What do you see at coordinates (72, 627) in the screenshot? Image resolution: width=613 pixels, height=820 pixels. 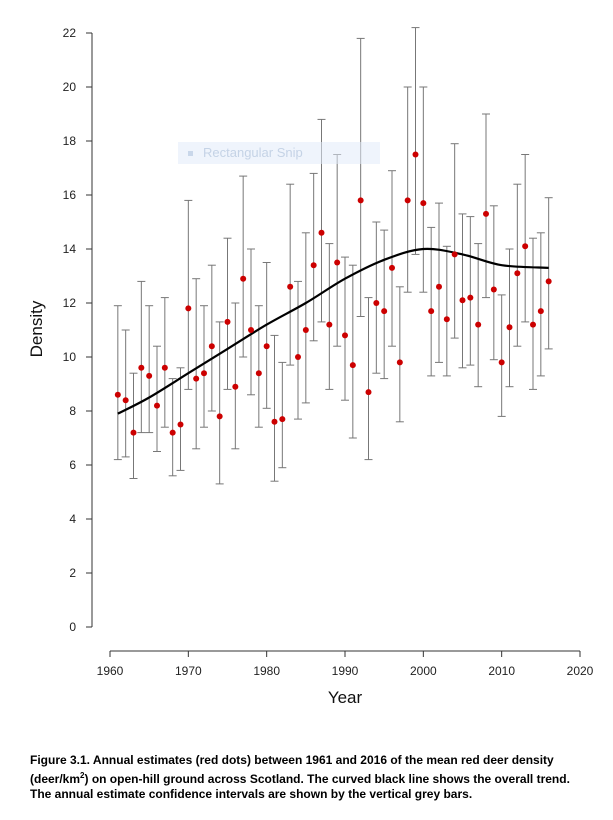 I see `y-tick-label: 0` at bounding box center [72, 627].